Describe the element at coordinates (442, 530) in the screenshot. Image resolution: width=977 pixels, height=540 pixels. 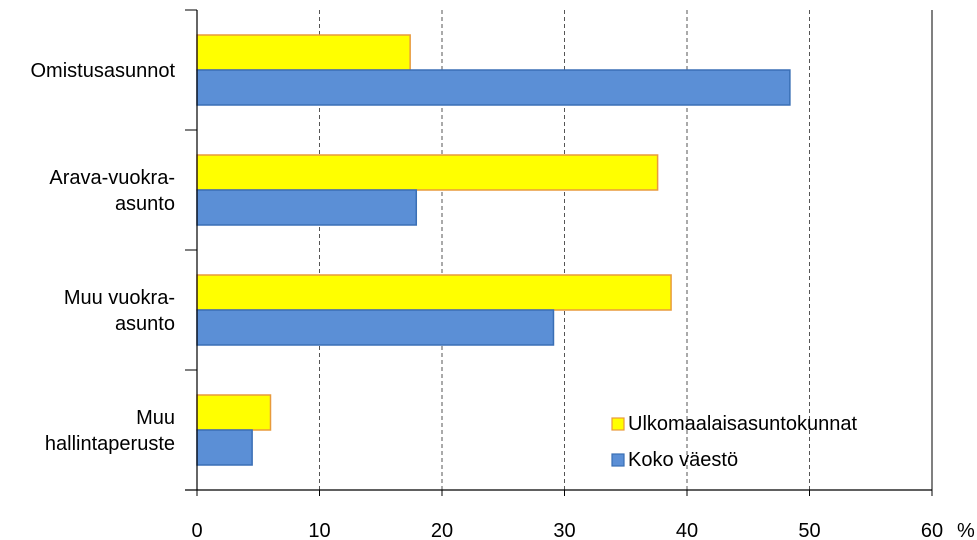
I see `x-tick-label: 20` at that location.